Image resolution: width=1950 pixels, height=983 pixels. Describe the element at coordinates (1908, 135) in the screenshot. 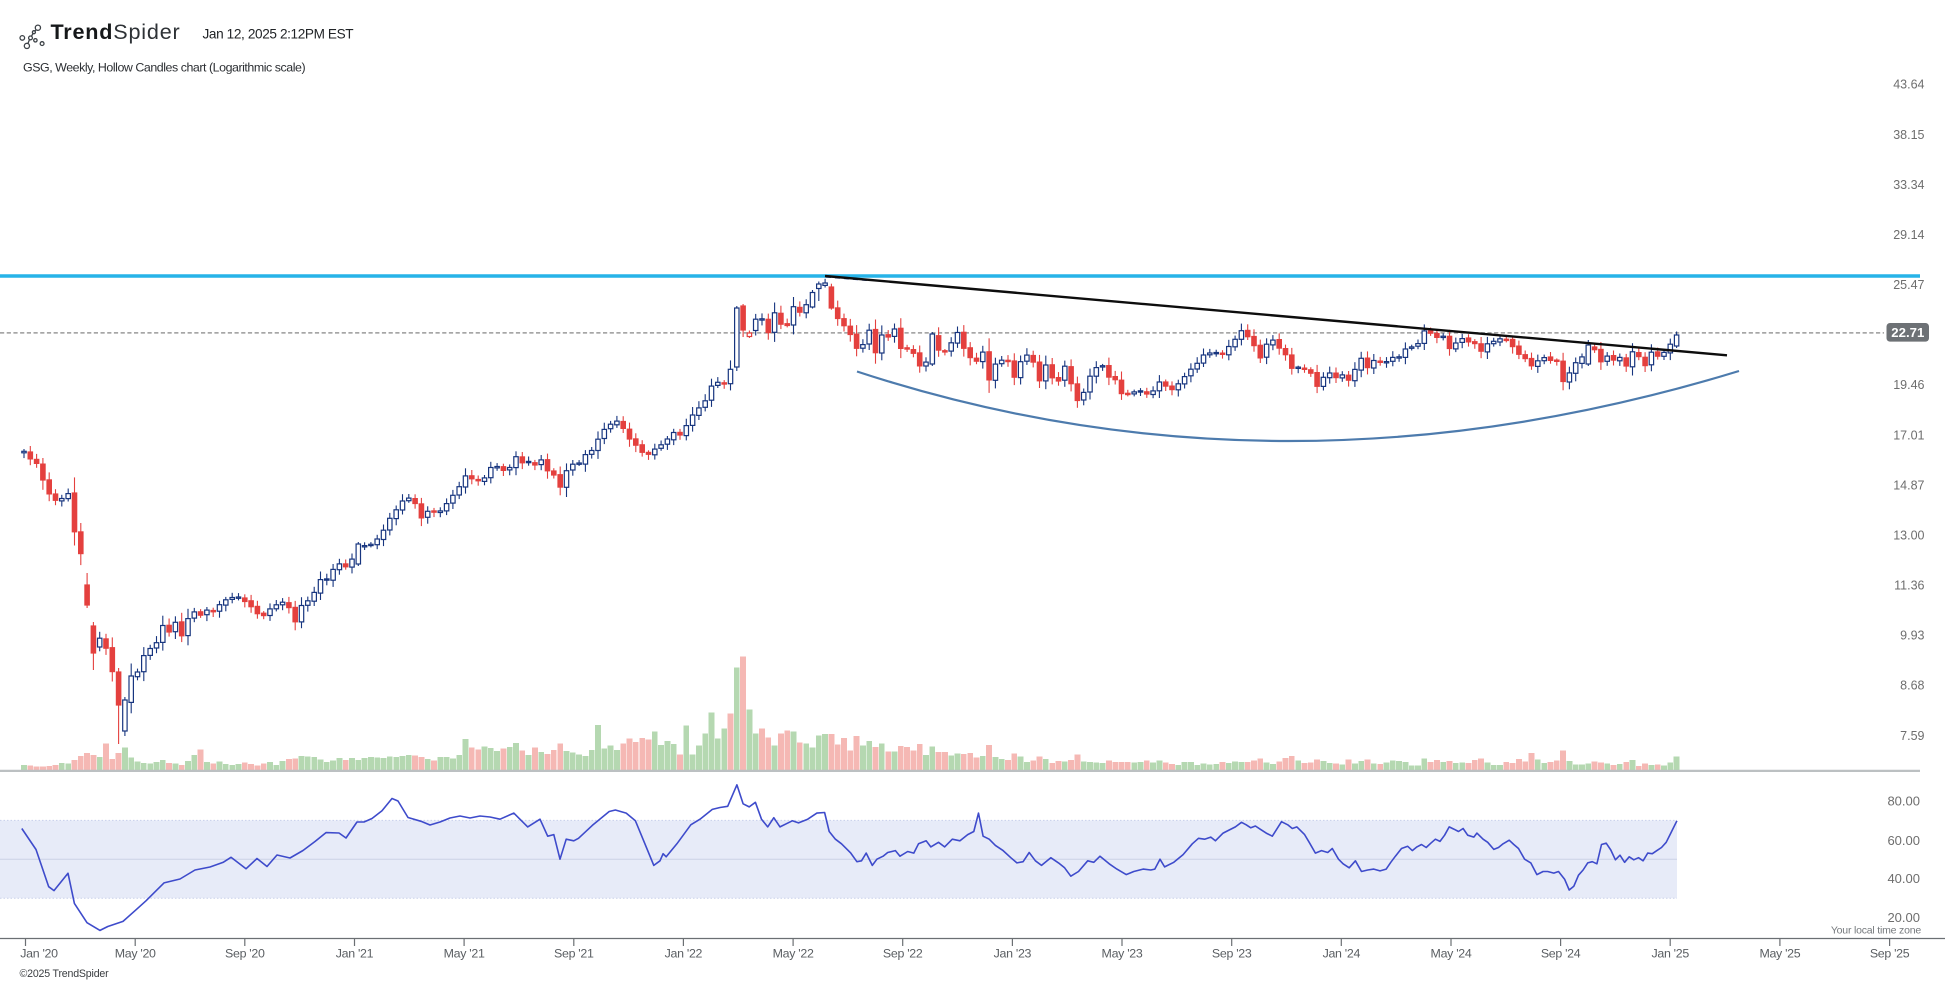

I see `svg-text: 38.15` at that location.